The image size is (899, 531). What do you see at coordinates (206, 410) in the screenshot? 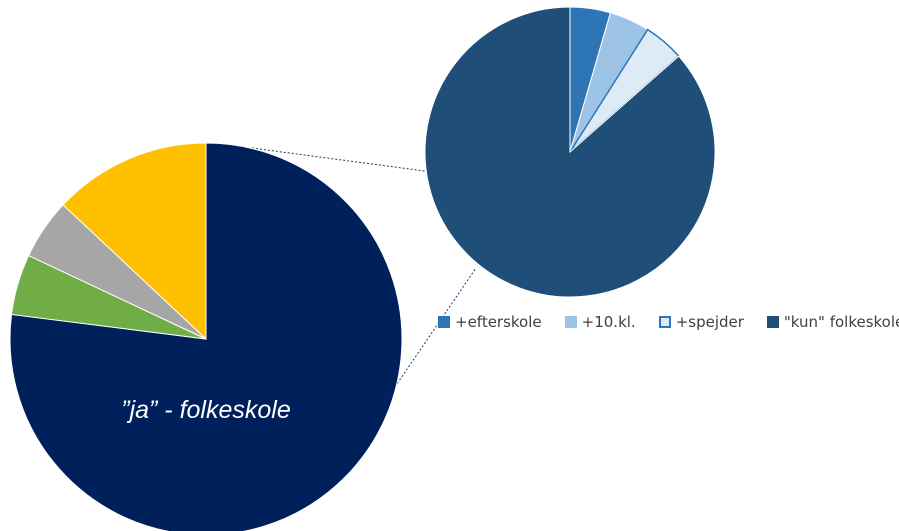
I see `slice-label-ja-folkeskole: ”ja” - folkeskole` at bounding box center [206, 410].